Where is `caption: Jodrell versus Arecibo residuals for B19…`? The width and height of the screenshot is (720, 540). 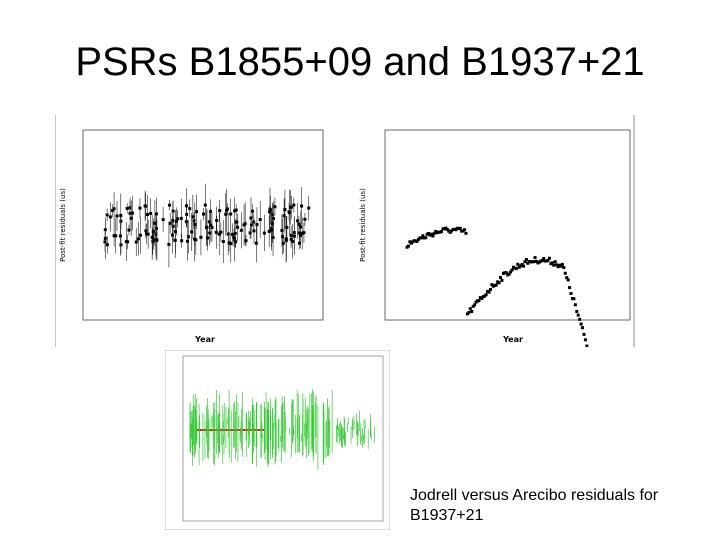 caption: Jodrell versus Arecibo residuals for B19… is located at coordinates (534, 505).